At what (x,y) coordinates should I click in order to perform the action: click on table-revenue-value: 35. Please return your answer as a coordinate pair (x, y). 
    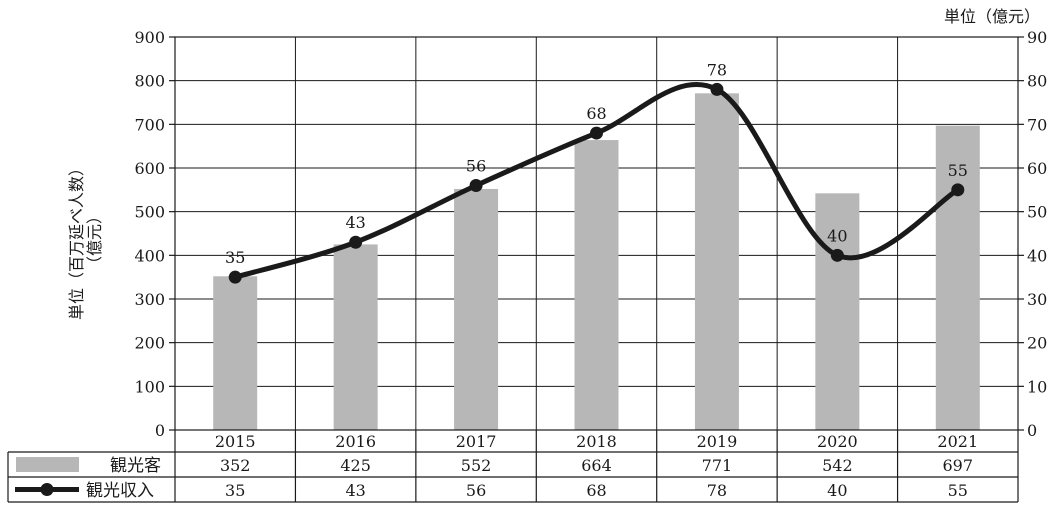
    Looking at the image, I should click on (235, 490).